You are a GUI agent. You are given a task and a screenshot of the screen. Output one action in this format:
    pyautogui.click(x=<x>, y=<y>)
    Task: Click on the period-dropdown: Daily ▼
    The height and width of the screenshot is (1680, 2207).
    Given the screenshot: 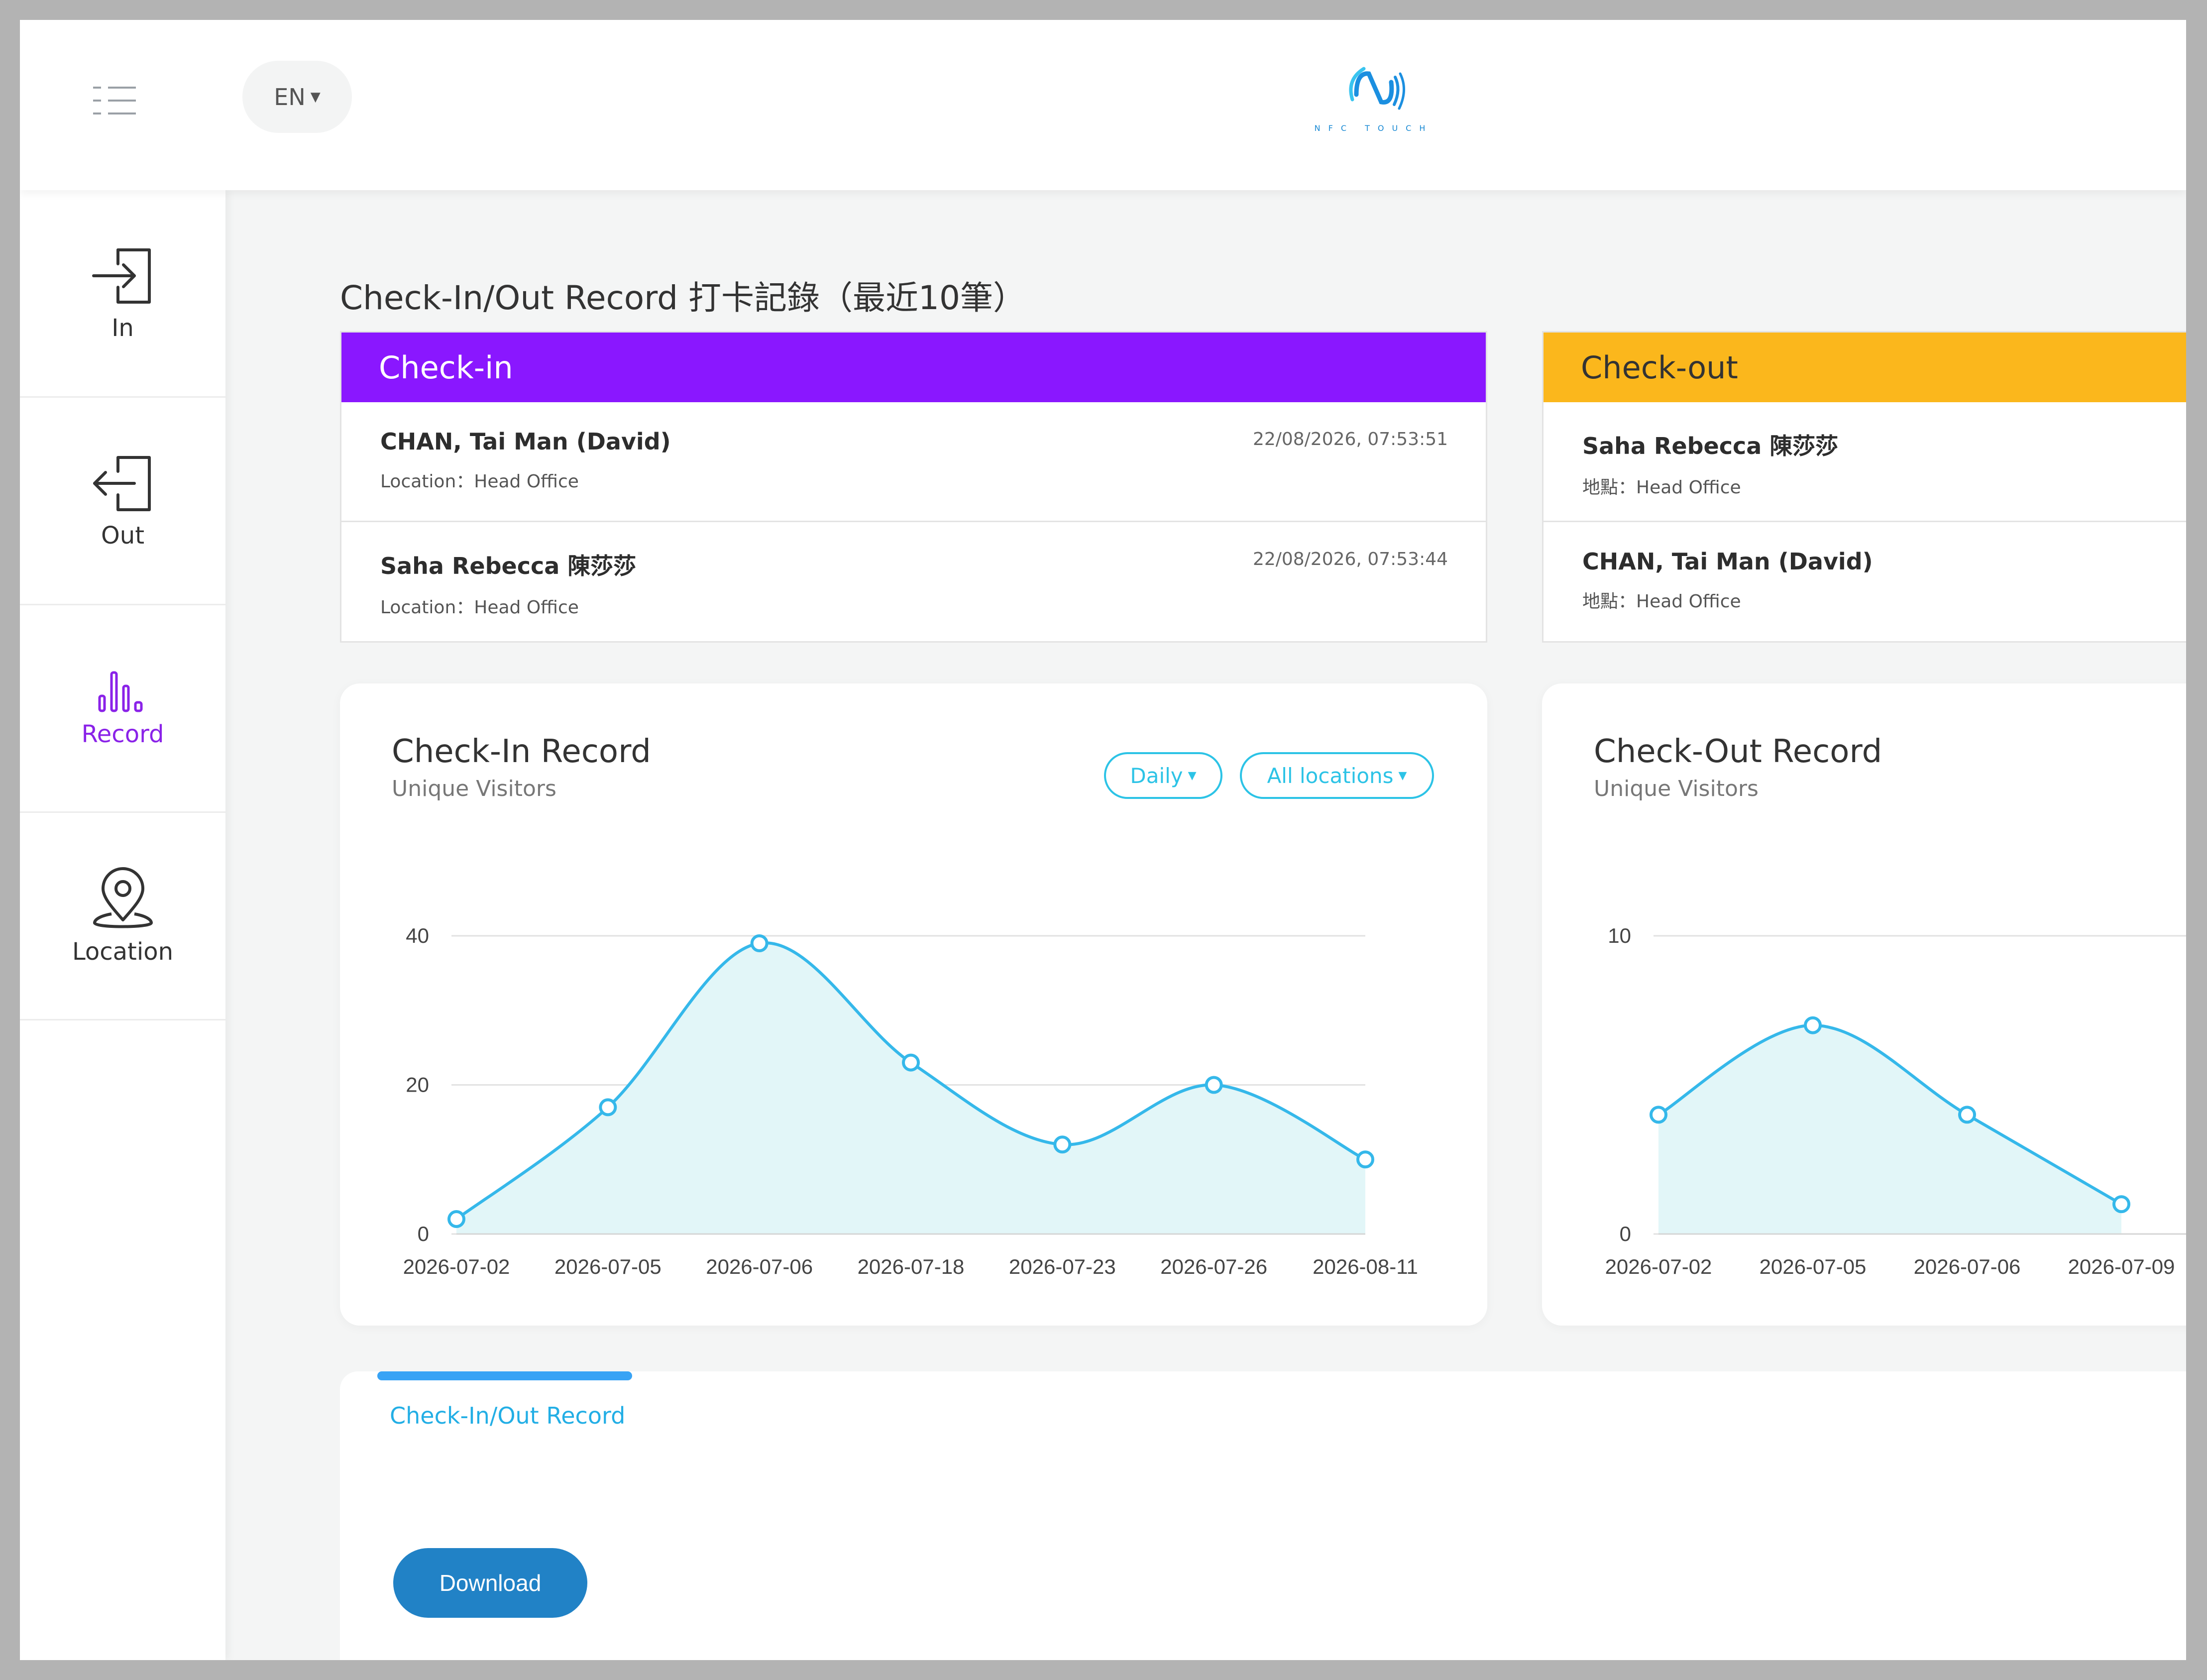 What is the action you would take?
    pyautogui.click(x=1163, y=776)
    